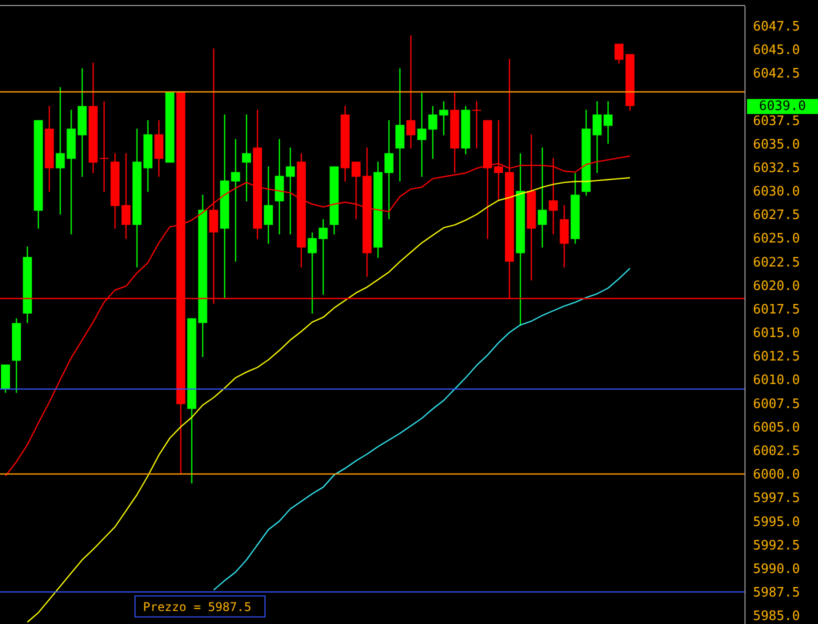 This screenshot has width=818, height=624. Describe the element at coordinates (776, 310) in the screenshot. I see `y-tick-label: 6017.5` at that location.